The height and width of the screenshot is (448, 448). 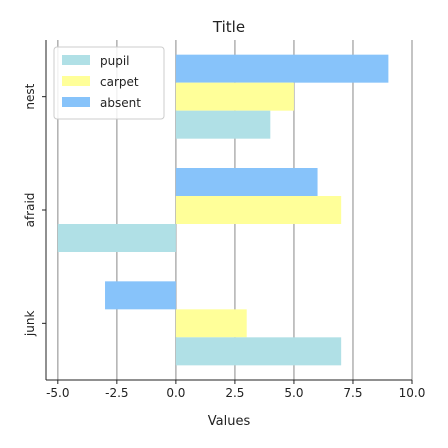 What do you see at coordinates (76, 81) in the screenshot?
I see `legend-swatch-carpet` at bounding box center [76, 81].